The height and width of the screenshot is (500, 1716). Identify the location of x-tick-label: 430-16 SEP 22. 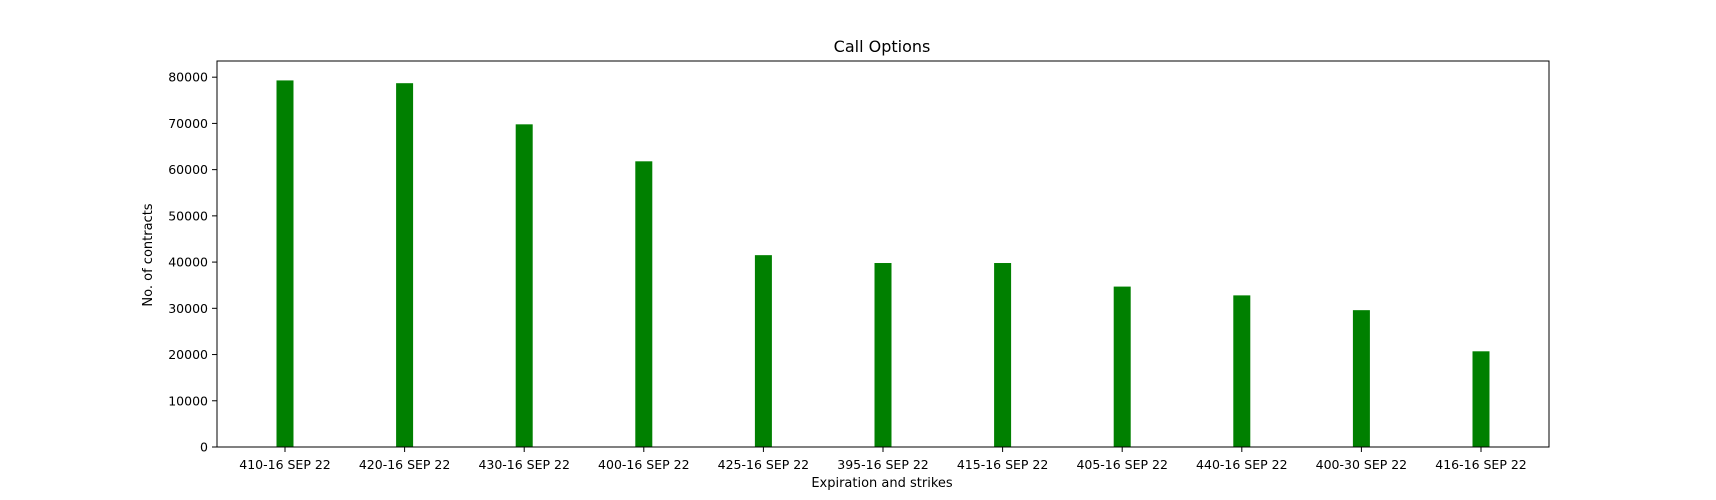
(524, 464).